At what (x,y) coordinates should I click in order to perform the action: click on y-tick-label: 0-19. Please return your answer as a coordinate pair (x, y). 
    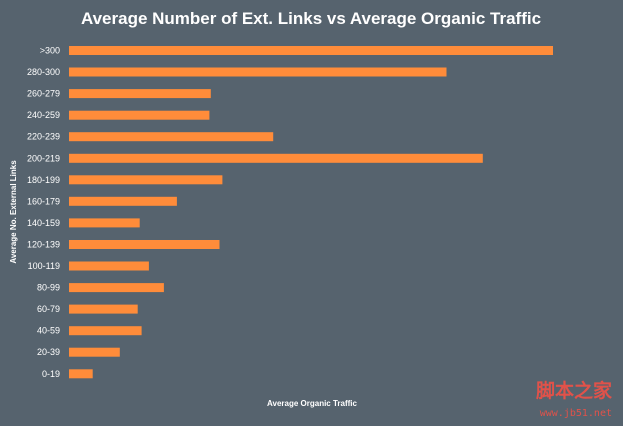
    Looking at the image, I should click on (51, 374).